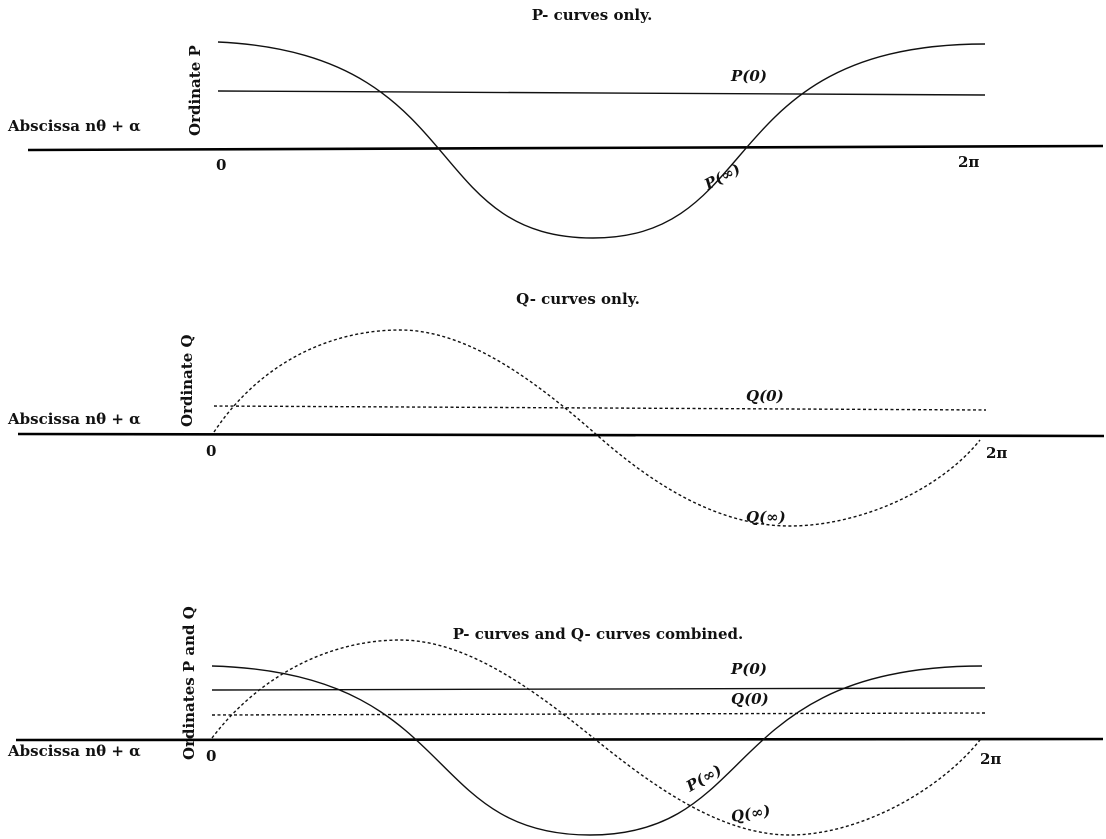 Image resolution: width=1106 pixels, height=839 pixels. I want to click on ordinate-label: Ordinates P and Q, so click(189, 683).